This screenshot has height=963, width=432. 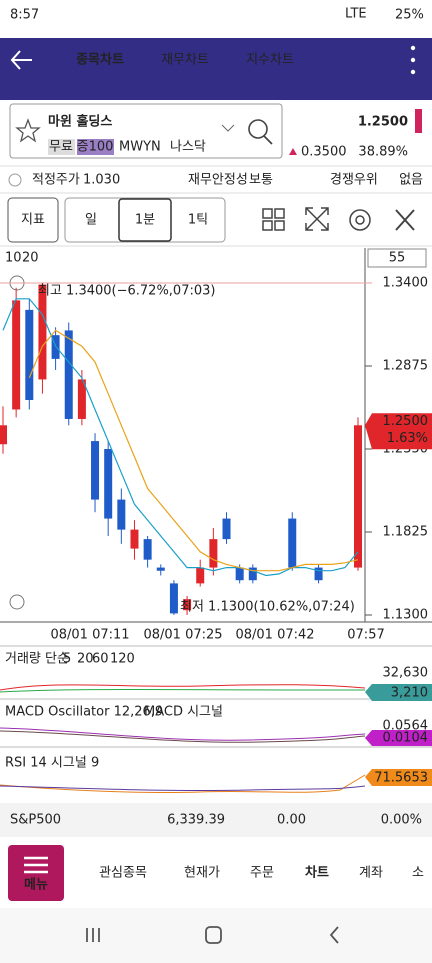 I want to click on menu-label: 메뉴, so click(x=36, y=885).